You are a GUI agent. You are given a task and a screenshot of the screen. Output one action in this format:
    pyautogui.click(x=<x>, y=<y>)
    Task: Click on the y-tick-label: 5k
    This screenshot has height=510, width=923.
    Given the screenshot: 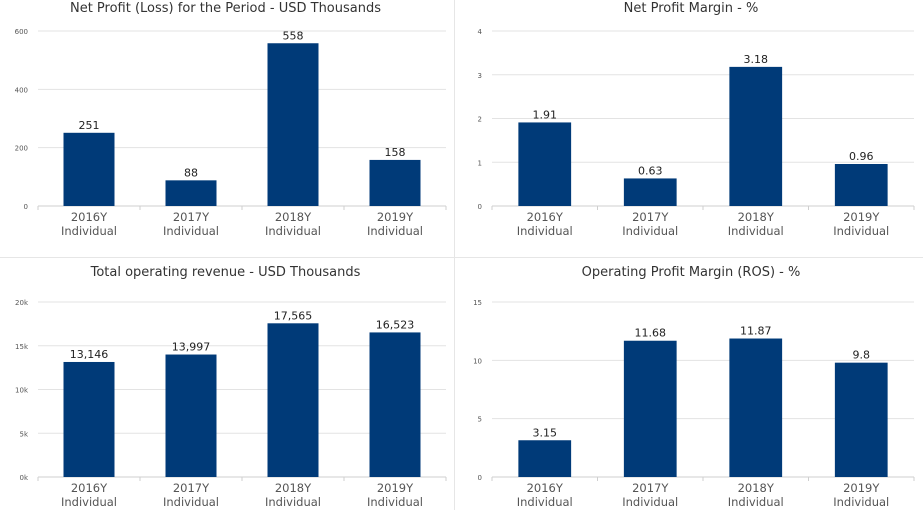 What is the action you would take?
    pyautogui.click(x=23, y=434)
    